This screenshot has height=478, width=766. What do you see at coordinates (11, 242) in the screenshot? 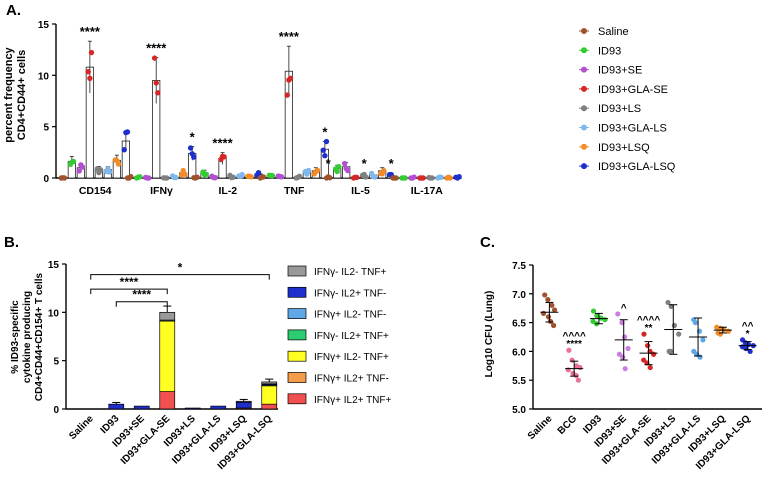
I see `panel-b-label: B.` at bounding box center [11, 242].